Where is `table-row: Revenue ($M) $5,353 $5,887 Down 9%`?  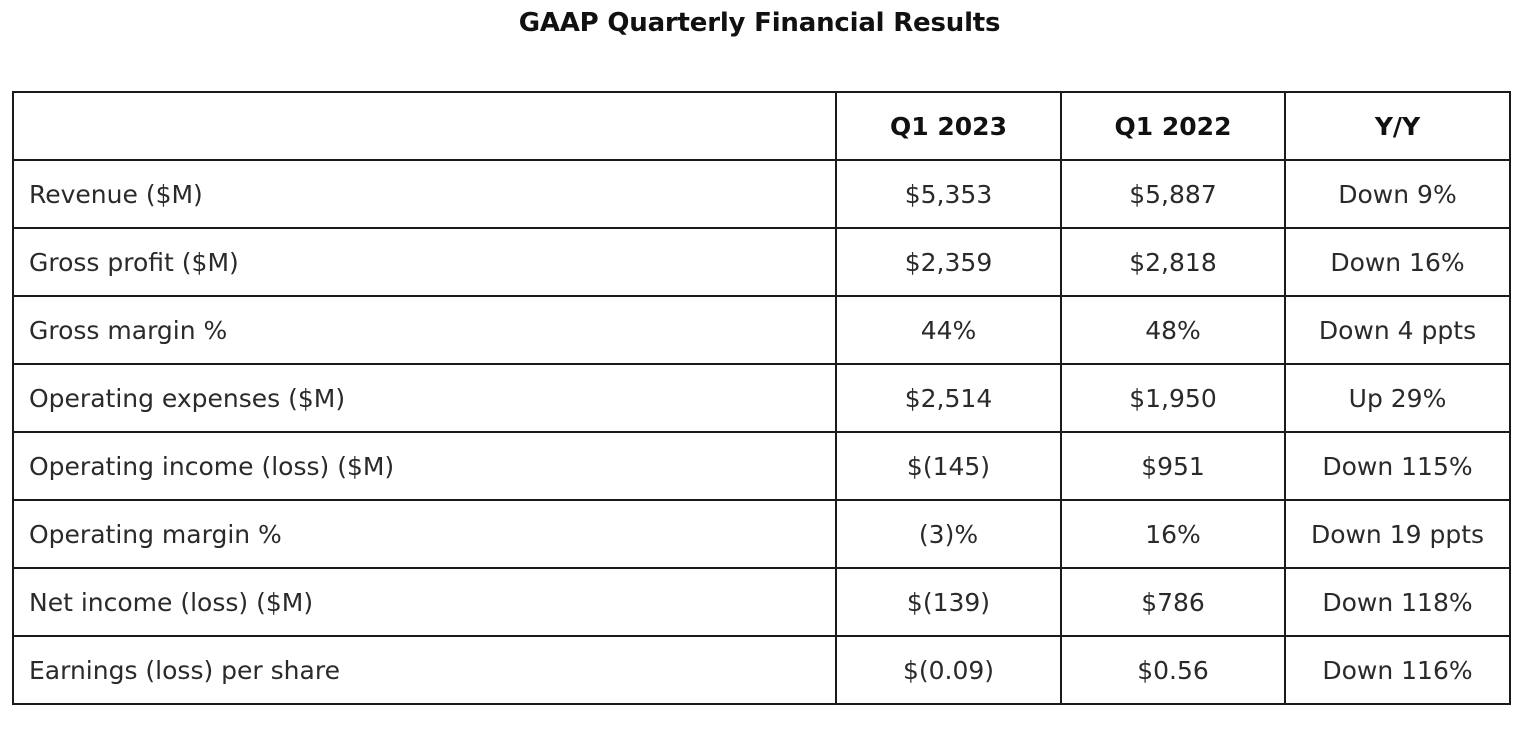
table-row: Revenue ($M) $5,353 $5,887 Down 9% is located at coordinates (761, 194).